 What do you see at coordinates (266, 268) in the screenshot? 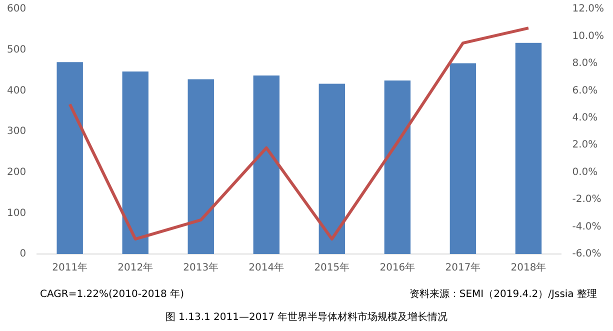
I see `x-tick-label: 2014年` at bounding box center [266, 268].